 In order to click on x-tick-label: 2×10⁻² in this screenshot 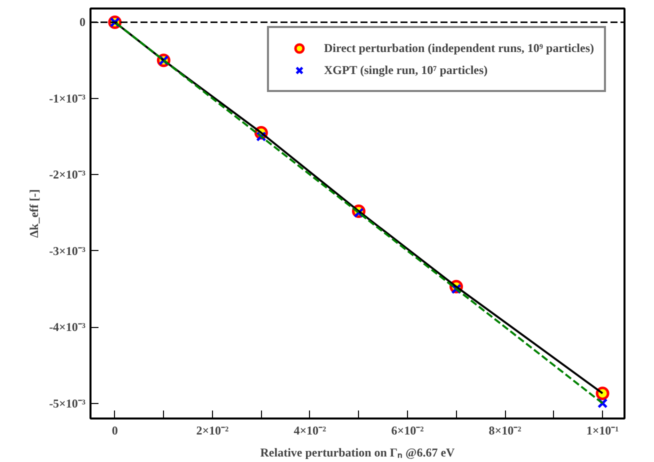, I will do `click(213, 431)`.